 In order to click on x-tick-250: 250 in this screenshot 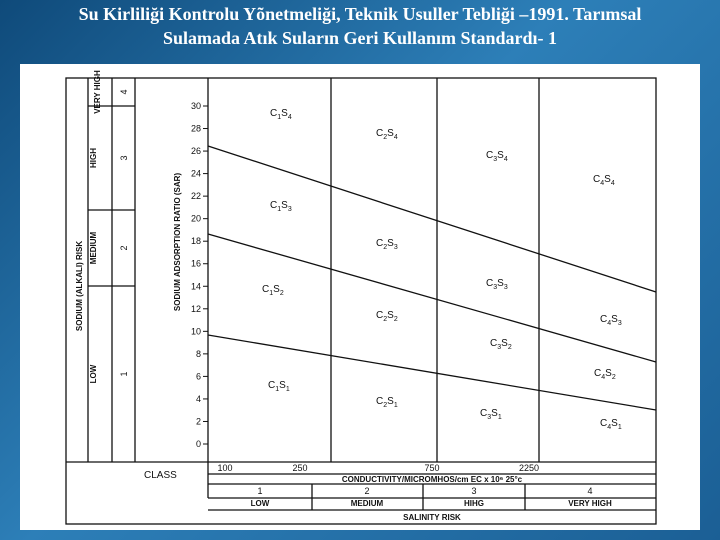, I will do `click(299, 468)`.